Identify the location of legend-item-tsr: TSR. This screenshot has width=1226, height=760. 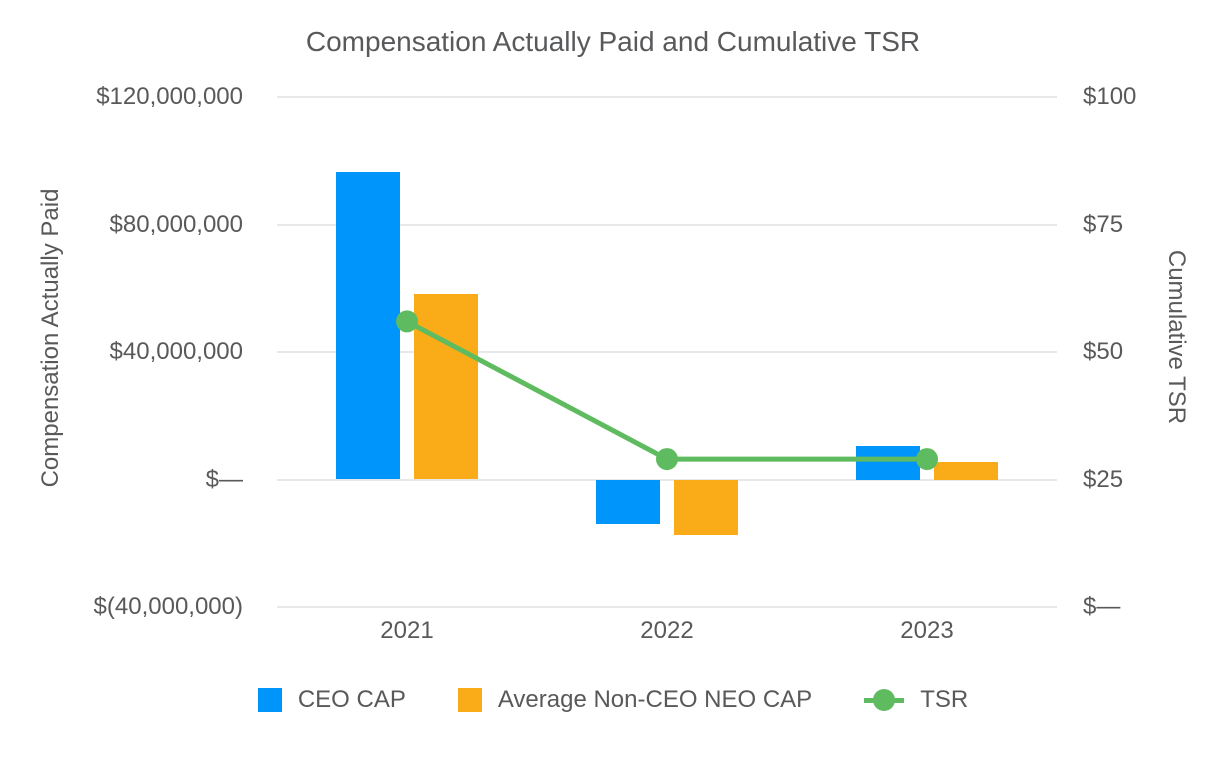
(916, 700).